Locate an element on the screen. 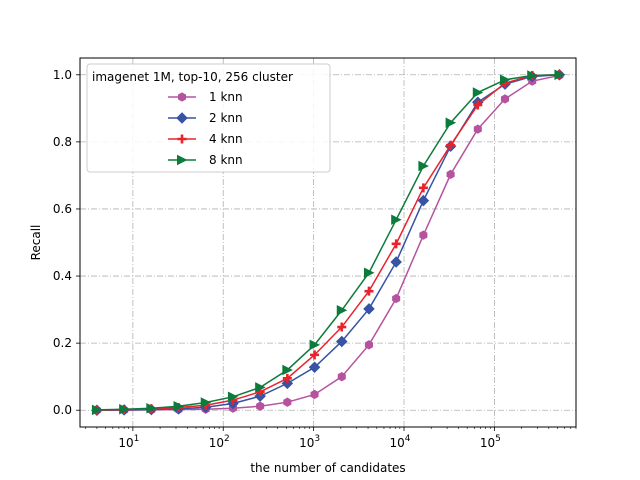 This screenshot has height=480, width=640. legend-title: imagenet 1M, top-10, 256 cluster is located at coordinates (192, 77).